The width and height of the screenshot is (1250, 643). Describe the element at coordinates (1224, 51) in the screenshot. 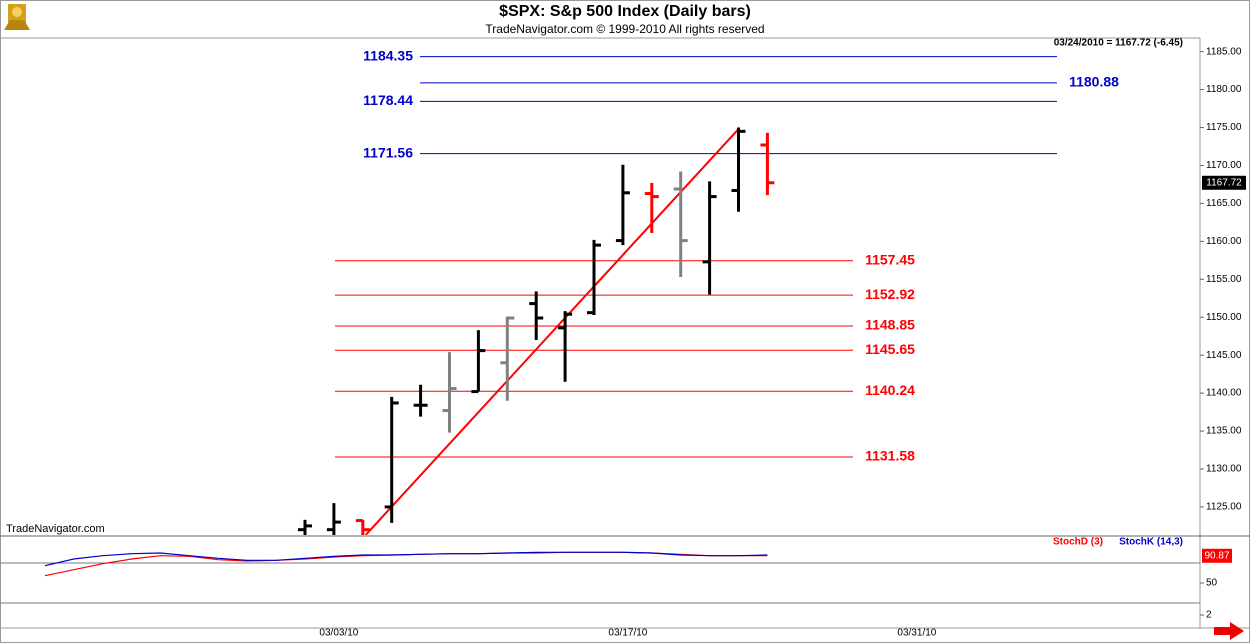

I see `y-tick-label: 1185.00` at that location.